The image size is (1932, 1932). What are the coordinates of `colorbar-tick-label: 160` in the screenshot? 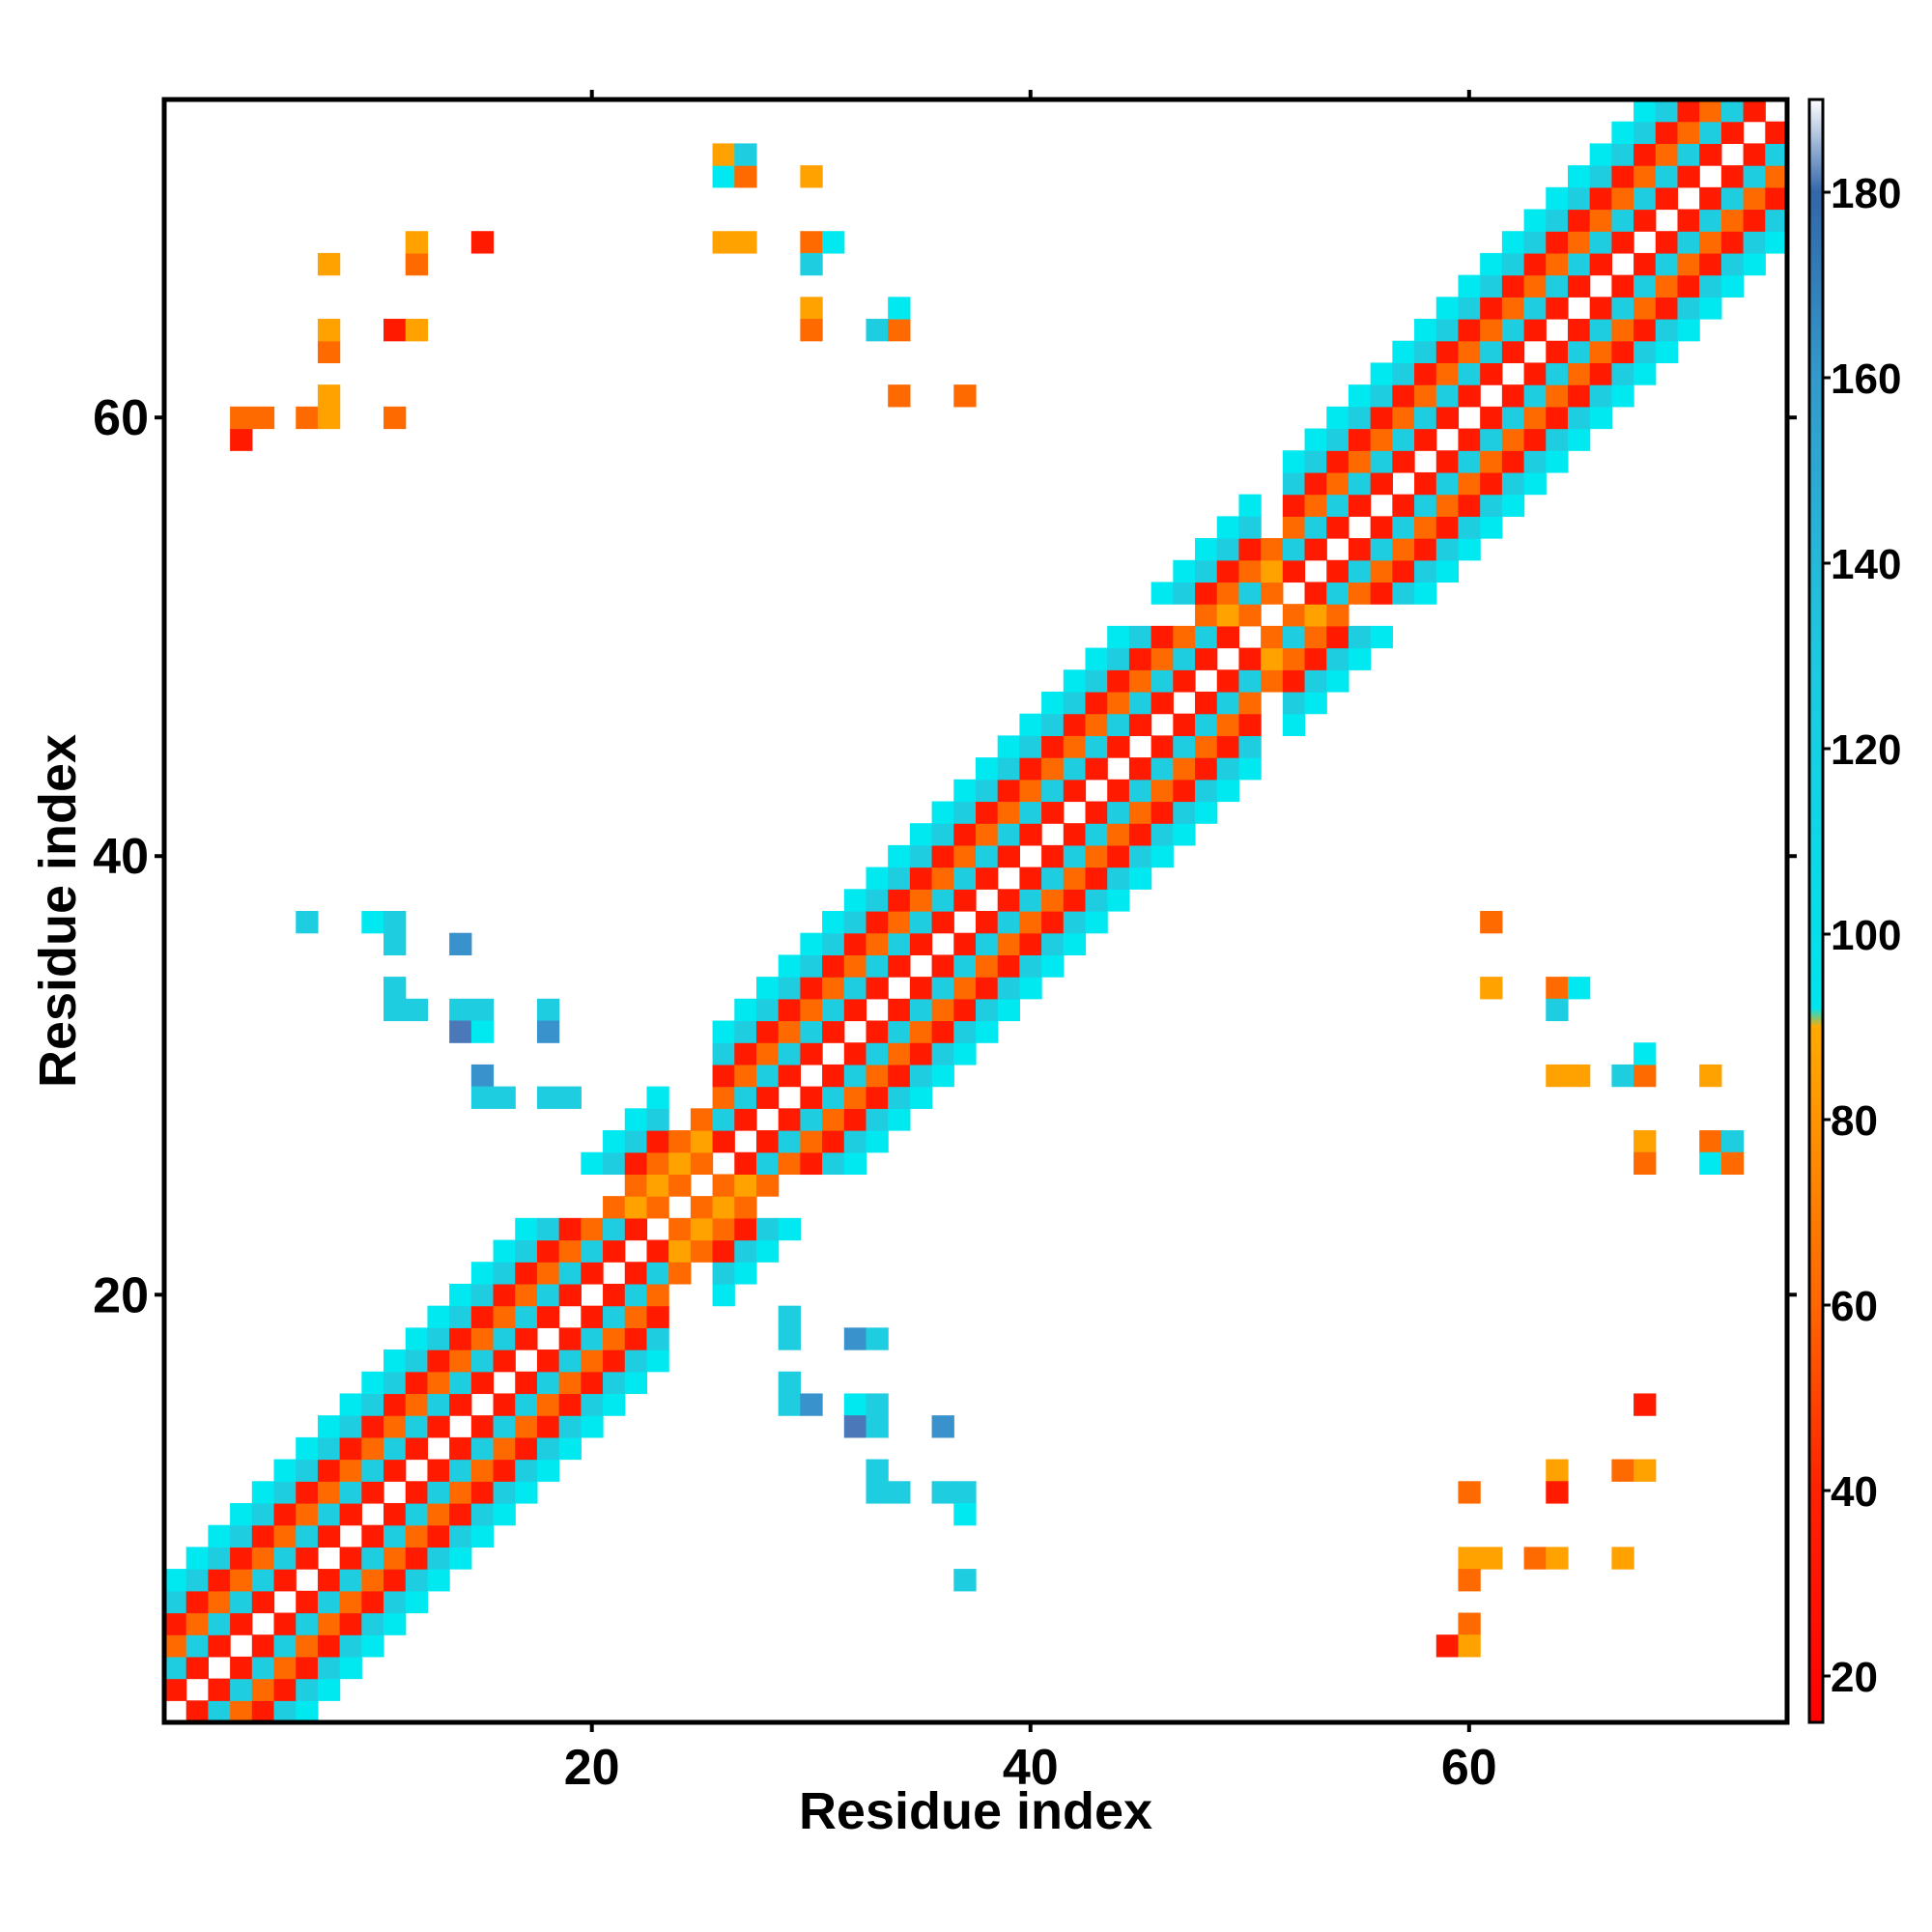 It's located at (1866, 379).